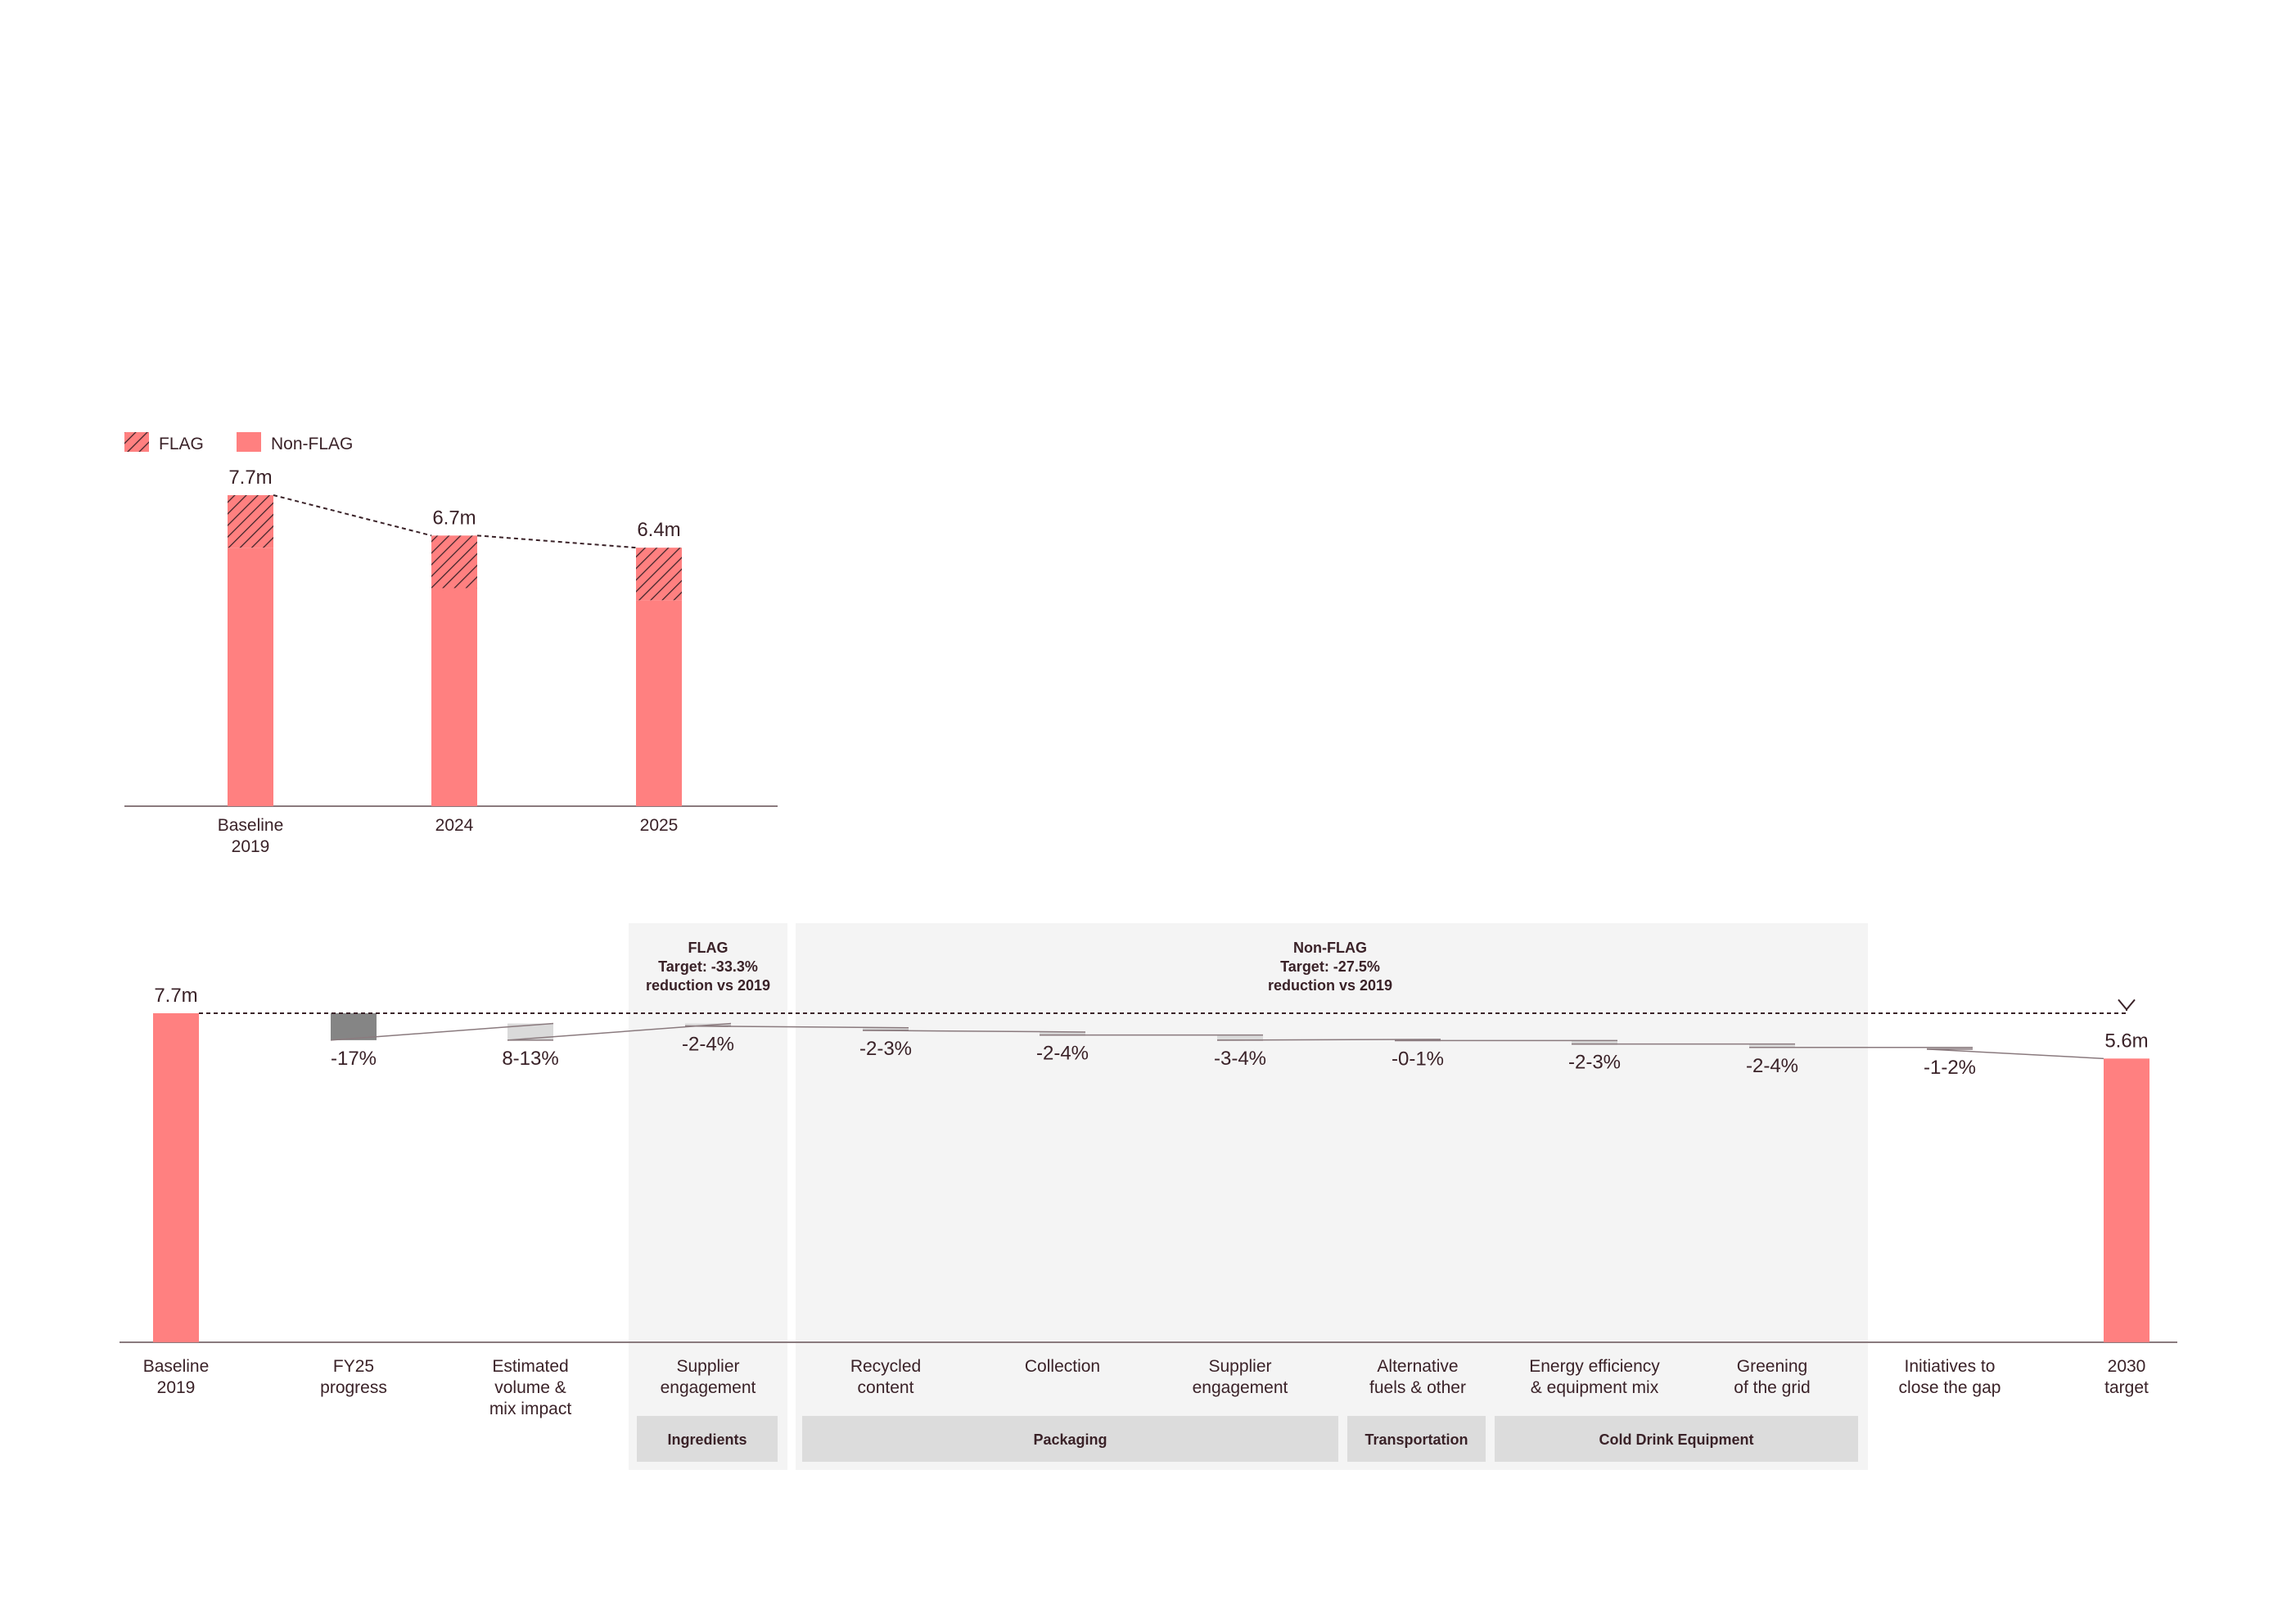  Describe the element at coordinates (708, 967) in the screenshot. I see `group-header: FLAG Target: -33.3% reduction vs 2019` at that location.